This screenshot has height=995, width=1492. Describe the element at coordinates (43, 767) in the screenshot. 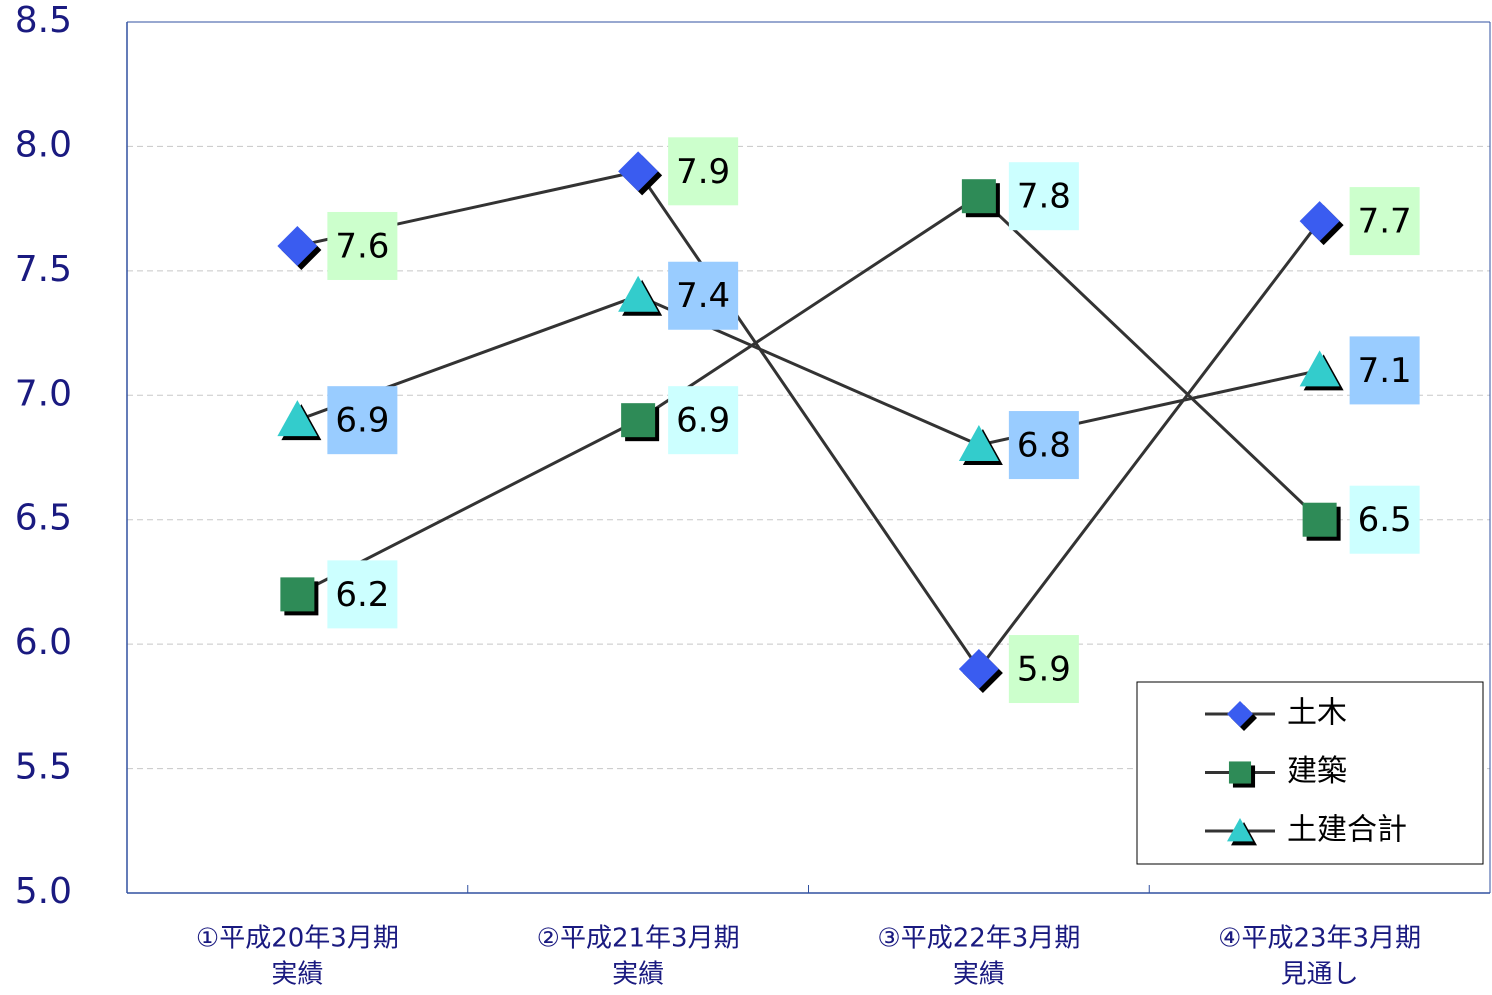

I see `y-tick-label: 5.5` at that location.